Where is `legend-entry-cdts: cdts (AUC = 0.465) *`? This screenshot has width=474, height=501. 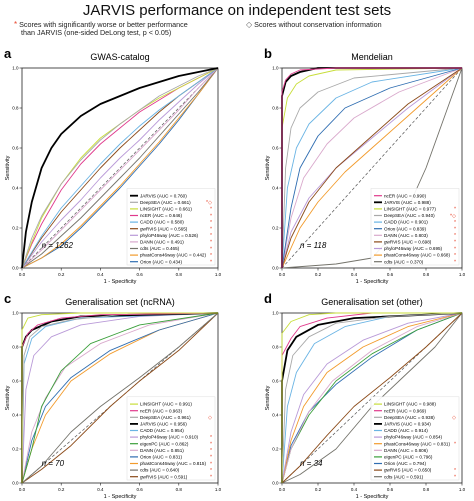
legend-entry-cdts: cdts (AUC = 0.465) * is located at coordinates (171, 249).